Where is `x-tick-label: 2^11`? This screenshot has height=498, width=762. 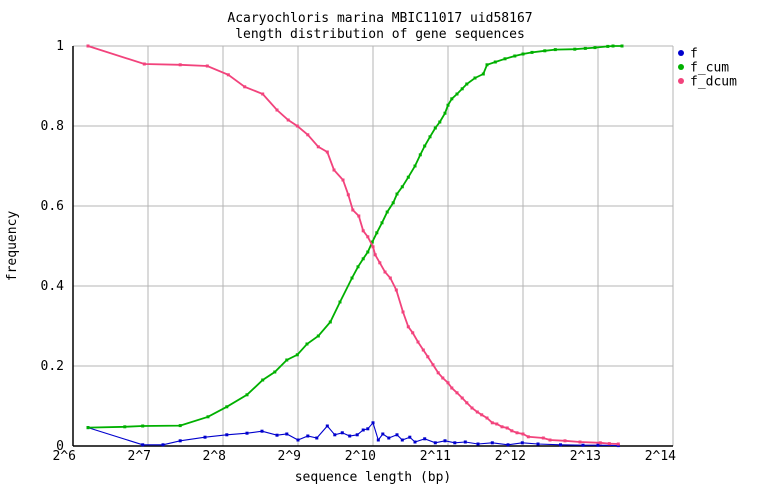 x-tick-label: 2^11 is located at coordinates (435, 456).